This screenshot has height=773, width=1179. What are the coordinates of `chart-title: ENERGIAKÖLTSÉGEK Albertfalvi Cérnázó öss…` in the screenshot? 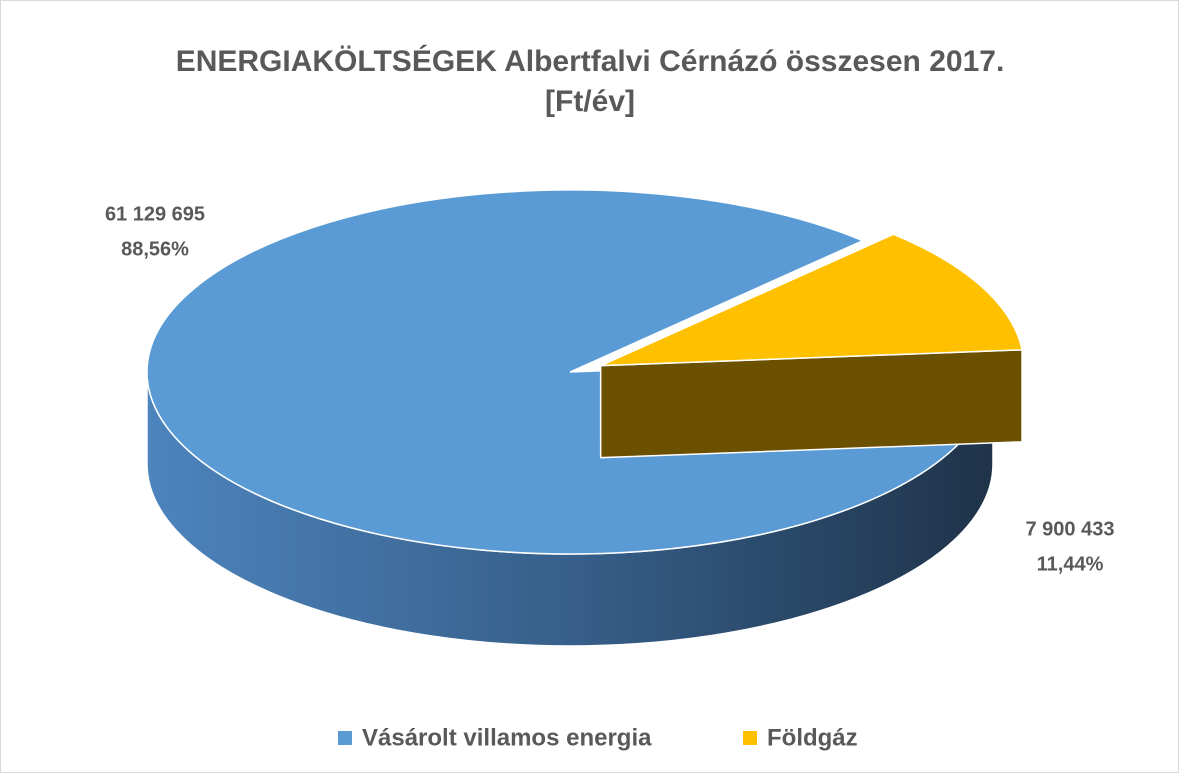 It's located at (590, 61).